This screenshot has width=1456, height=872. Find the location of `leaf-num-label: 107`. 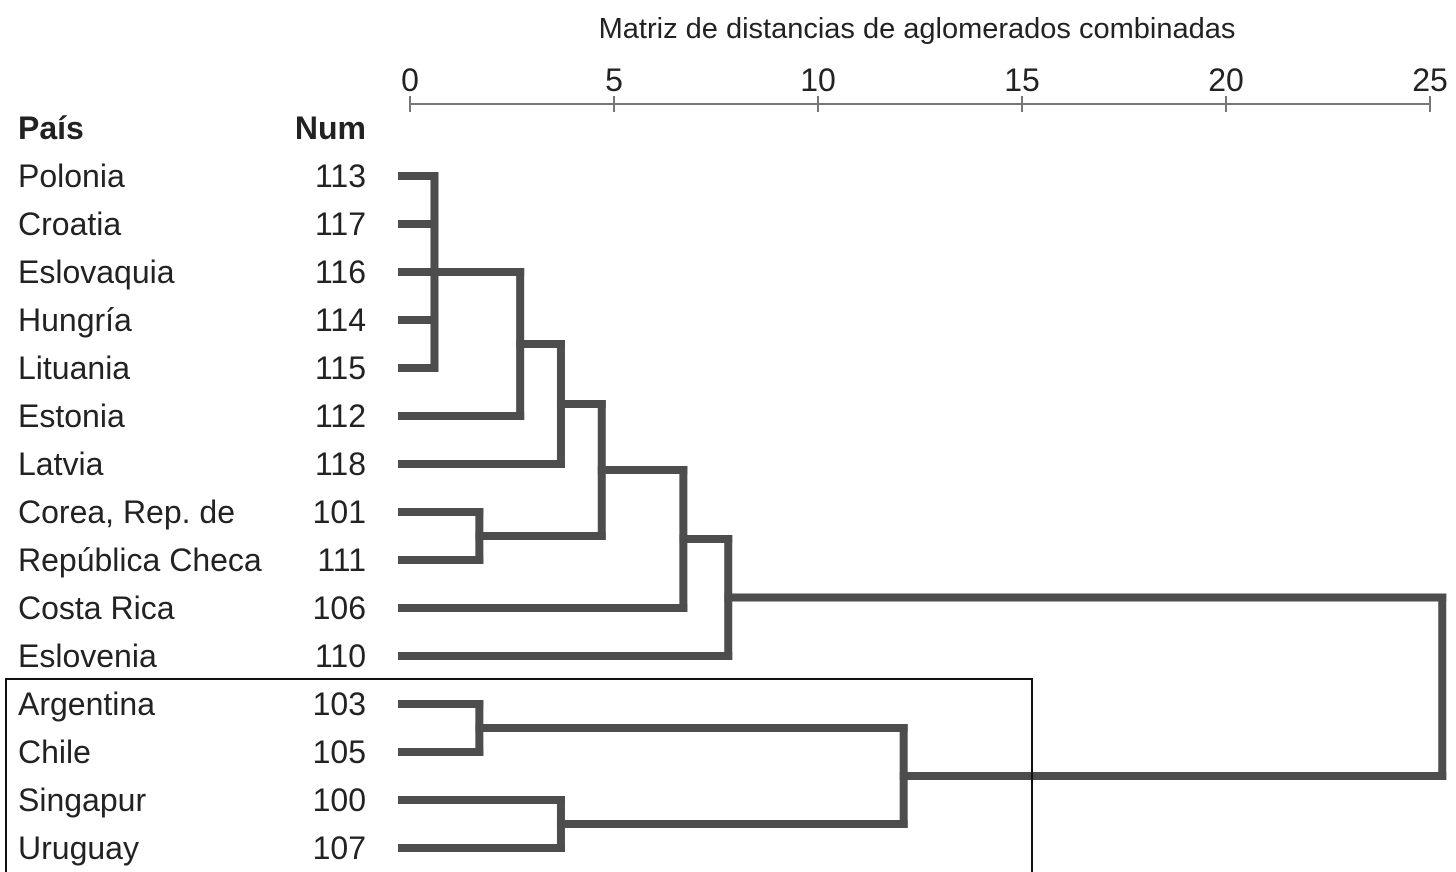

leaf-num-label: 107 is located at coordinates (339, 848).